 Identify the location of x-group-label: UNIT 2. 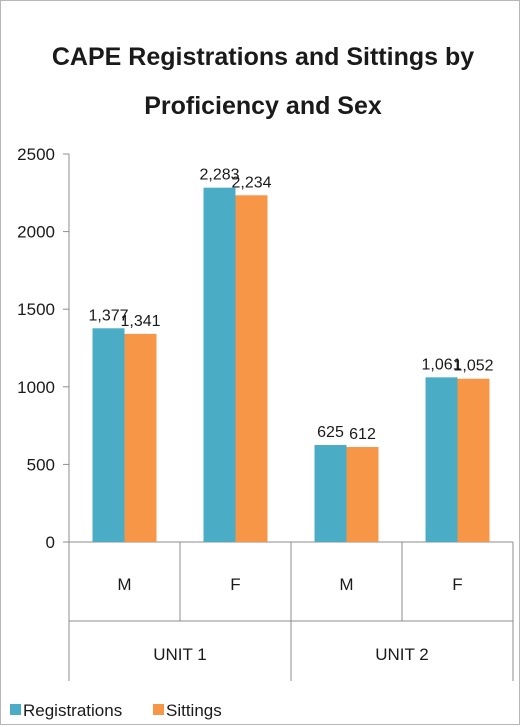
(402, 654).